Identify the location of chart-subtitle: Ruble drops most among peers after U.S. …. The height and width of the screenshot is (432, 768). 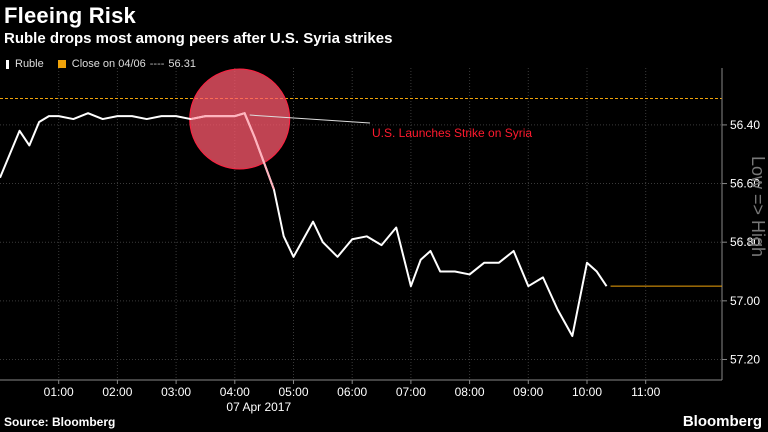
(198, 38).